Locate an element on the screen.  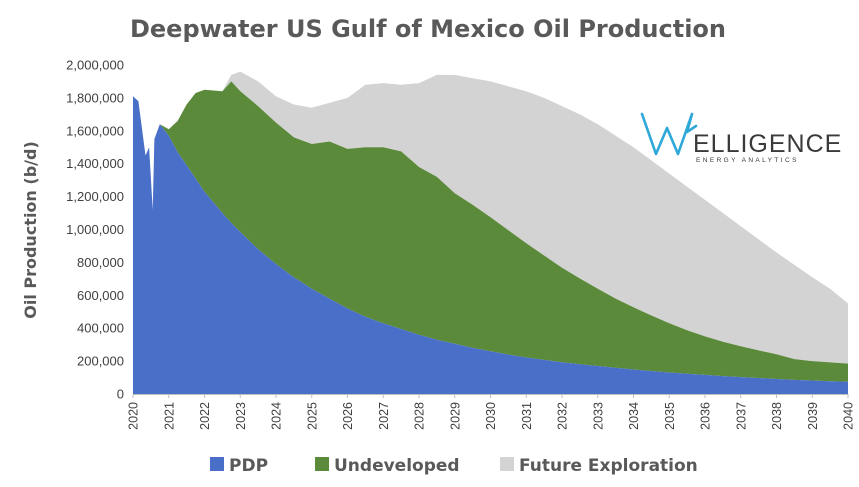
y-tick-label: 1,600,000 is located at coordinates (95, 130).